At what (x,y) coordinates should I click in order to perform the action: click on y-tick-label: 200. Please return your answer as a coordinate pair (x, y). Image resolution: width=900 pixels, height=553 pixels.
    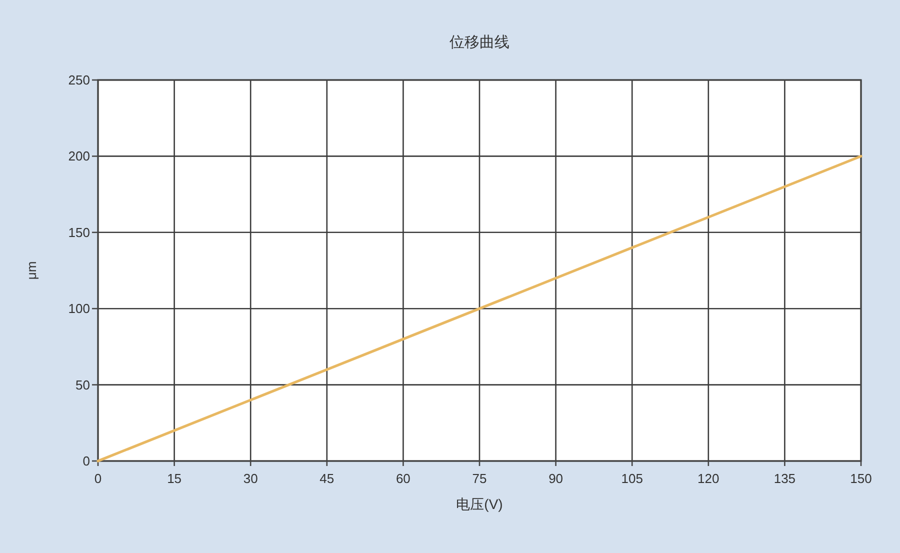
    Looking at the image, I should click on (79, 156).